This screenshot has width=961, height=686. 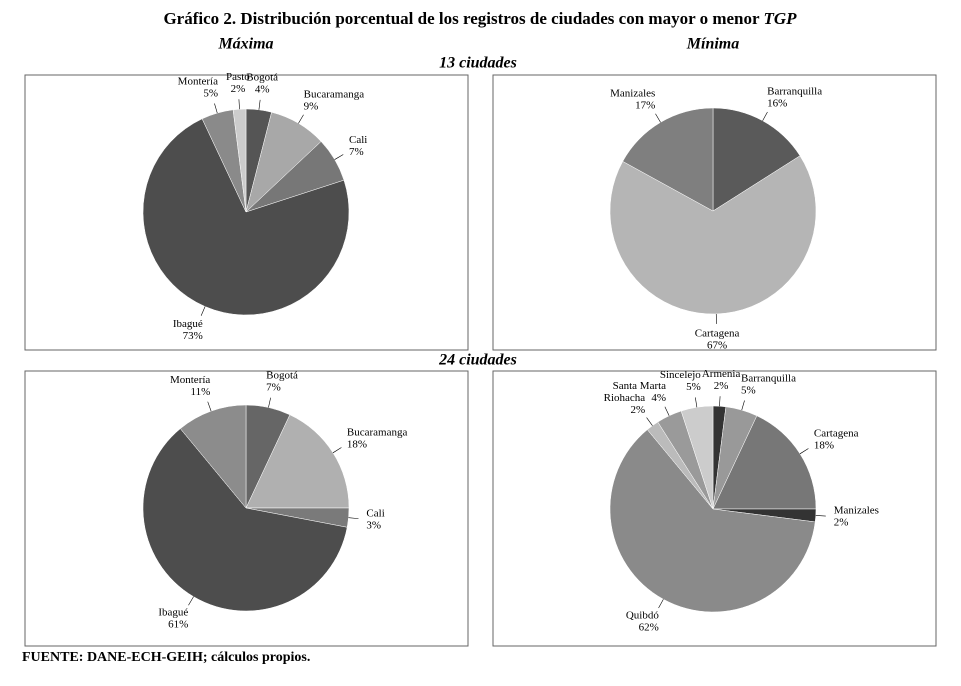 I want to click on column-header: Mínima, so click(x=712, y=44).